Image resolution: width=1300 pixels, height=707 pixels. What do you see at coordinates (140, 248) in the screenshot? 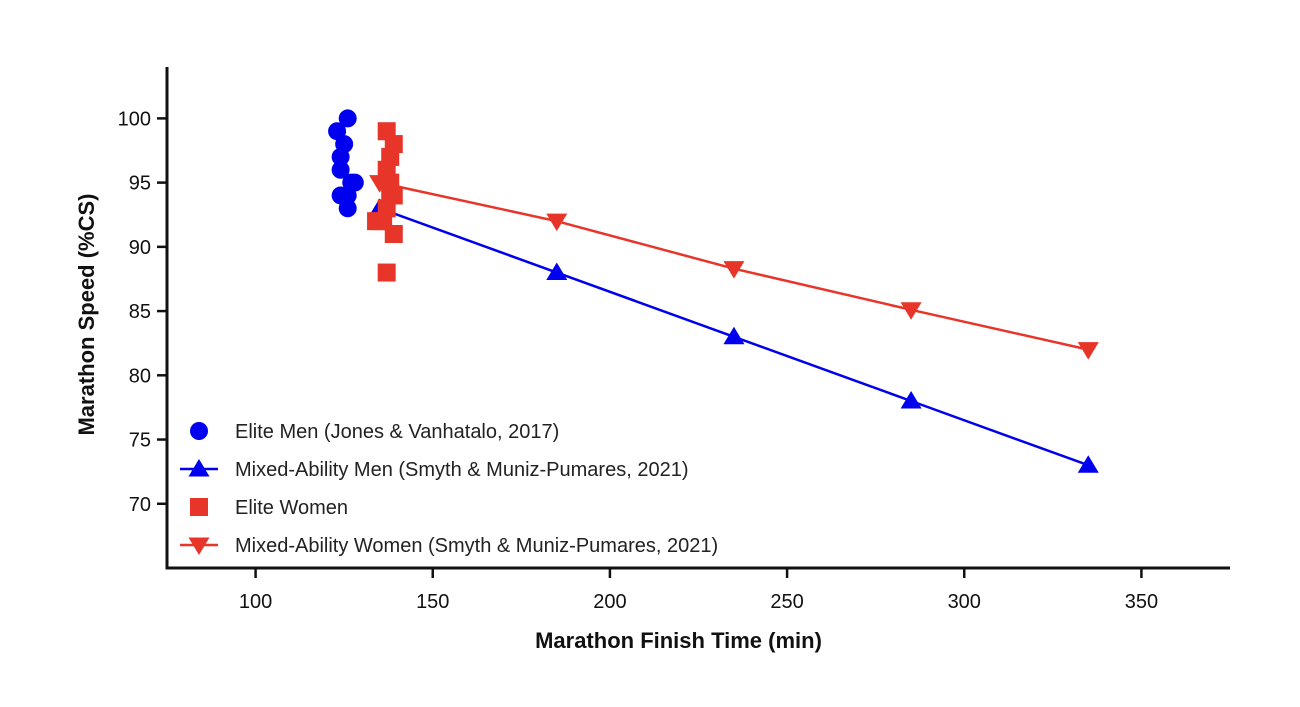
I see `y-tick-label: 90` at bounding box center [140, 248].